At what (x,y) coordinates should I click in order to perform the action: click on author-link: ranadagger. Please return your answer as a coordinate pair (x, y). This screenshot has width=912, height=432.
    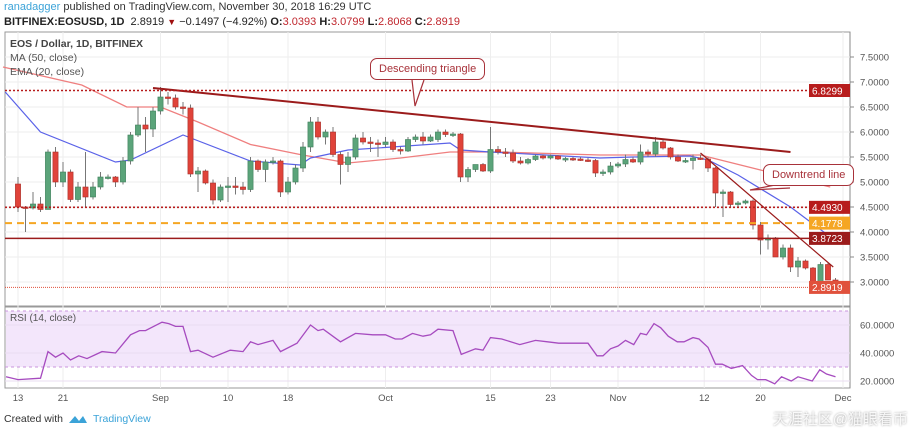
    Looking at the image, I should click on (32, 7).